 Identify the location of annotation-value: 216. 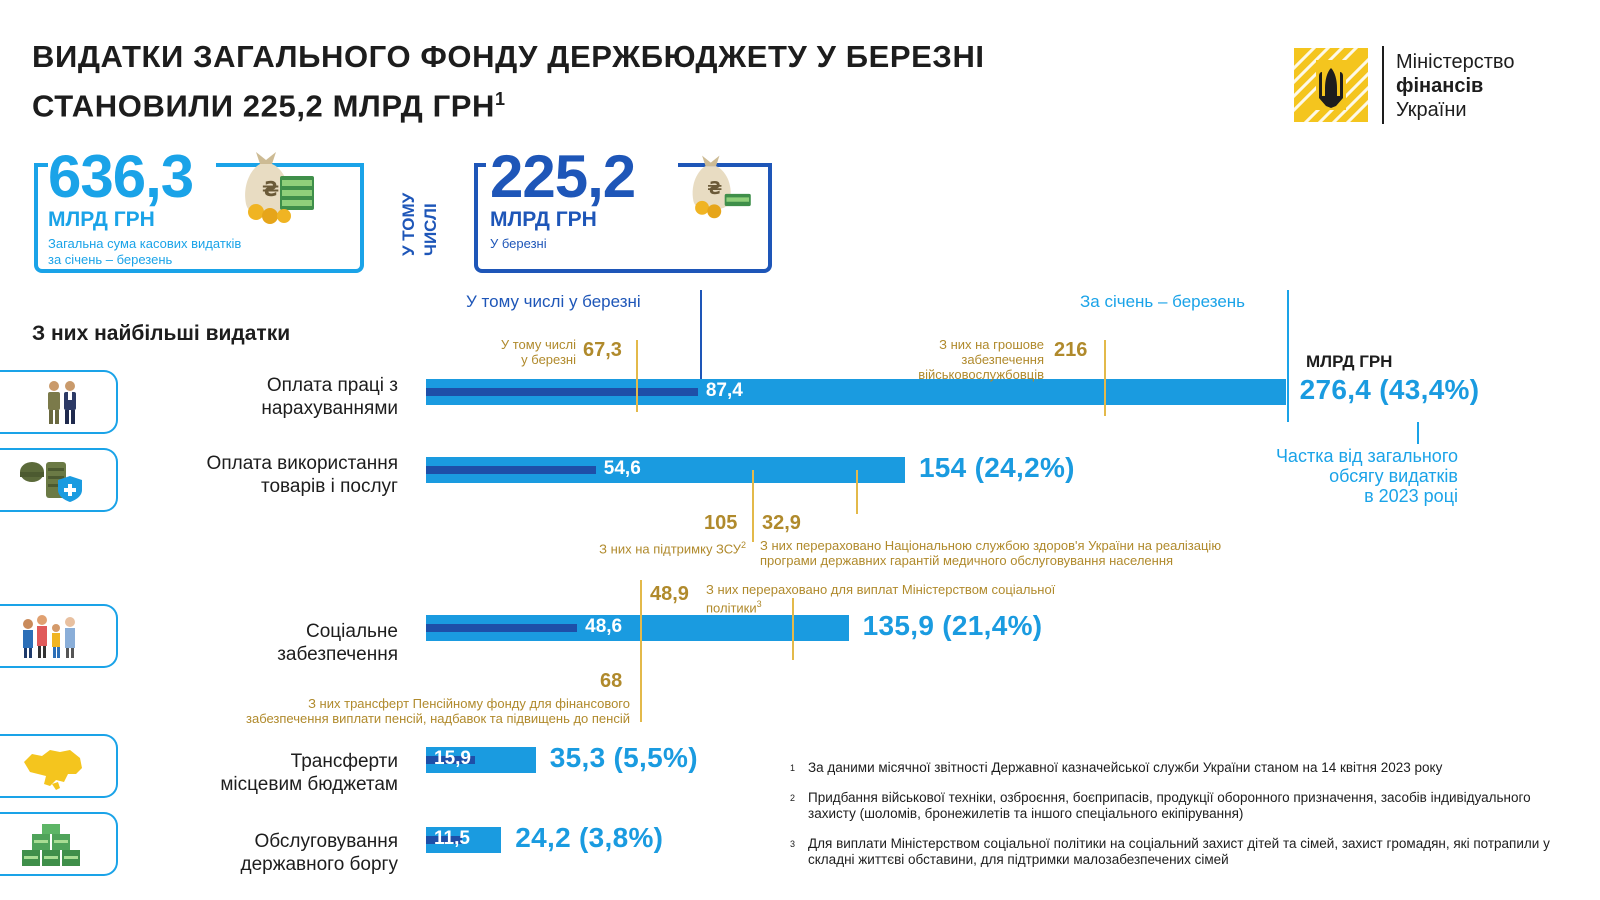
(1071, 350).